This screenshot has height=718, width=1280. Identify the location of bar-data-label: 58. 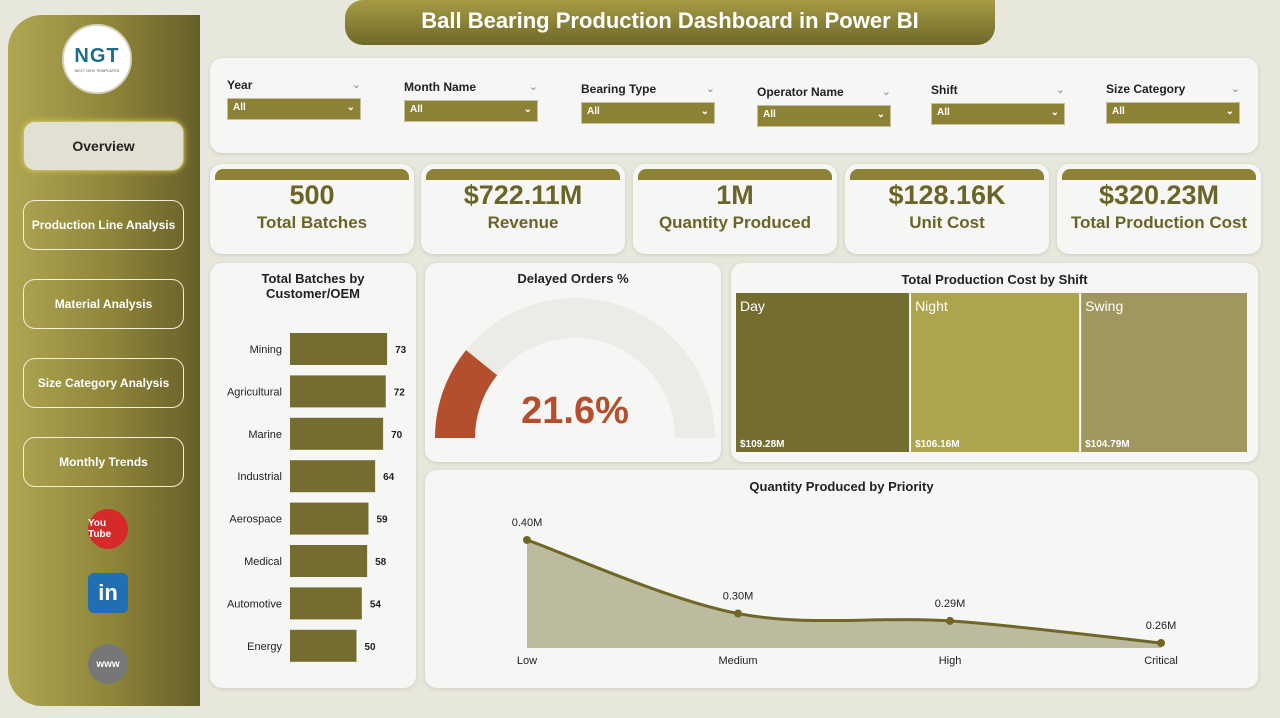
(381, 562).